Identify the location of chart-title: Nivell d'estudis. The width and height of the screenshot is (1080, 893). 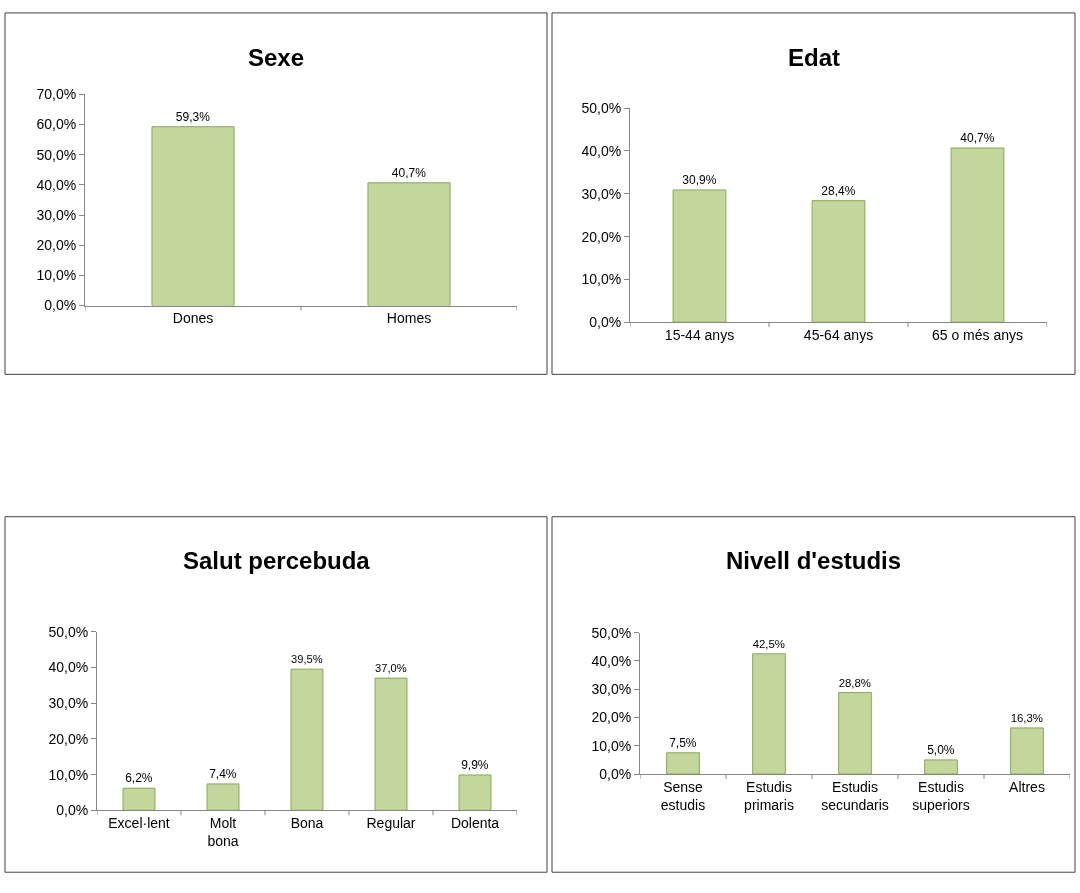
(814, 560).